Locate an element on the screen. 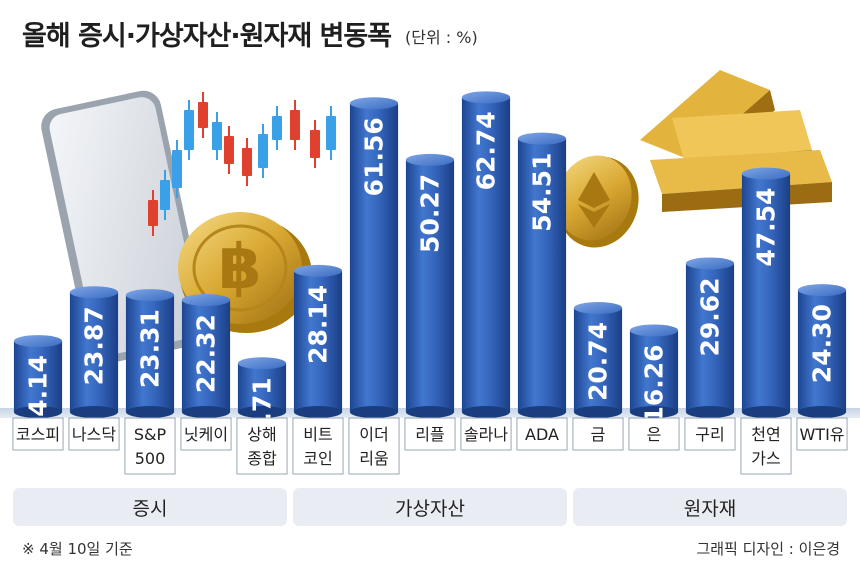 Image resolution: width=860 pixels, height=571 pixels. category-label-13-0: 천연 is located at coordinates (765, 434).